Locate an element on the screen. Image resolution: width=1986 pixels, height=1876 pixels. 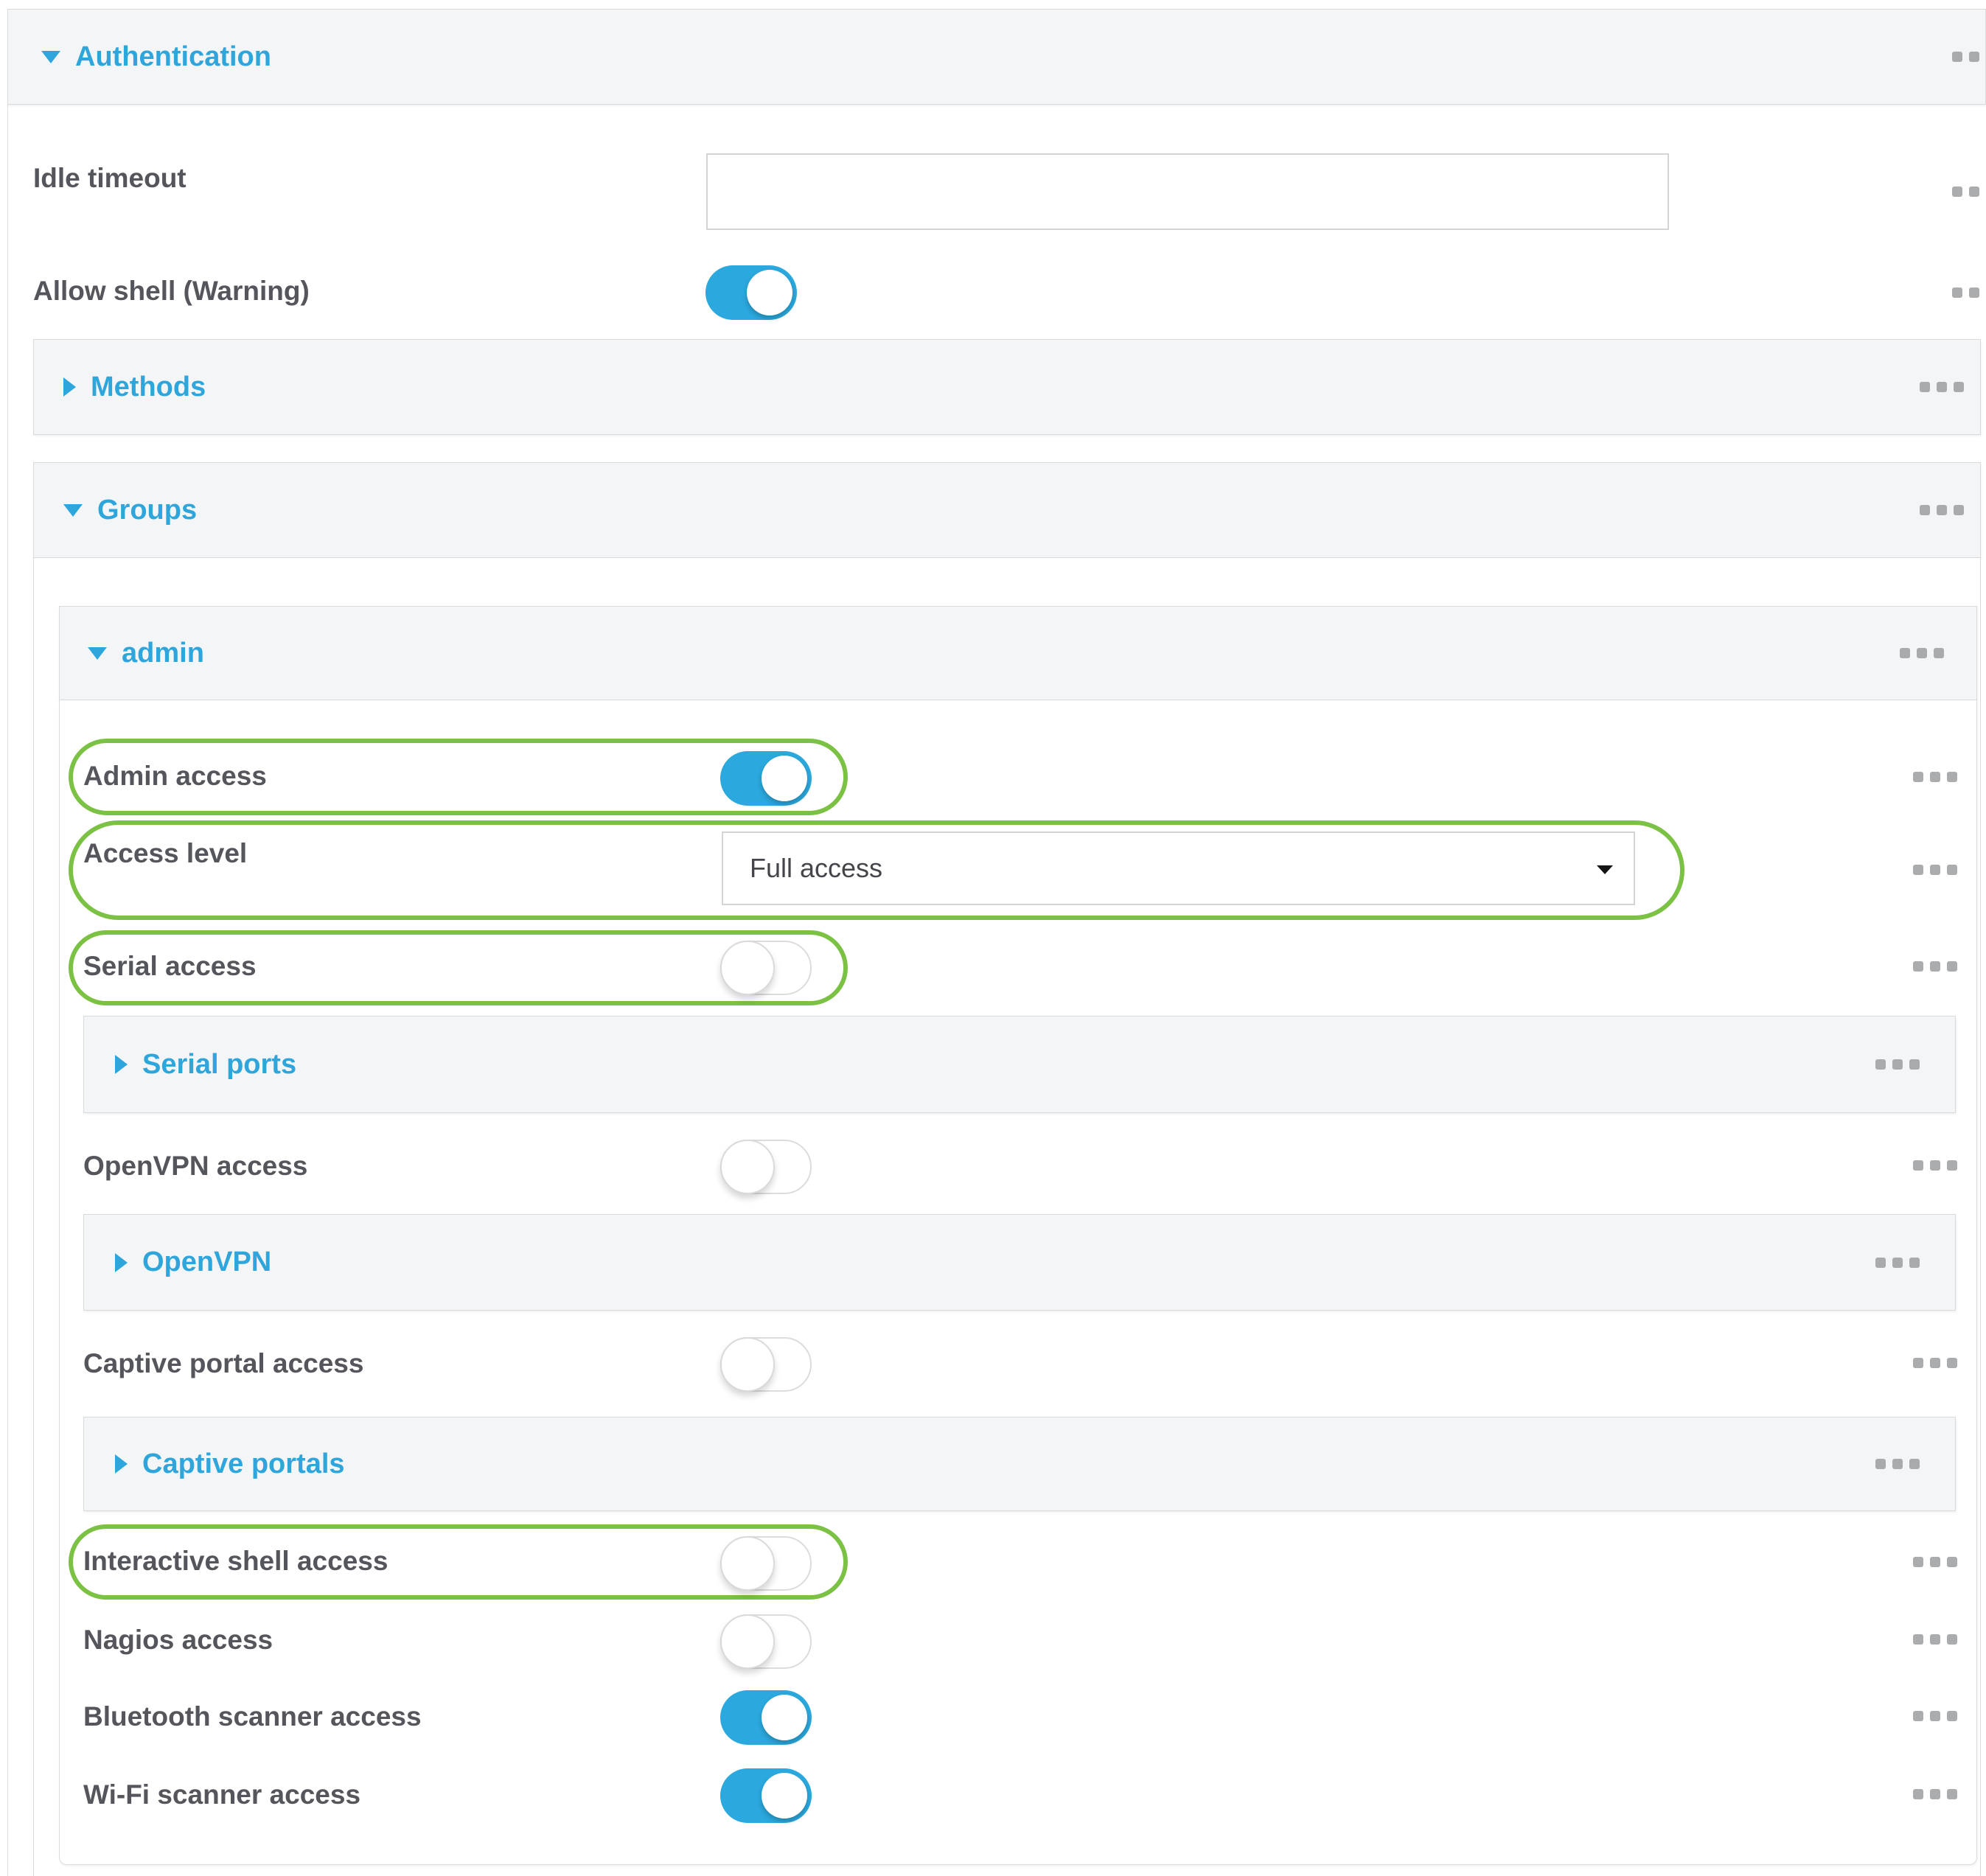
captive-portal-access-toggle is located at coordinates (766, 1365).